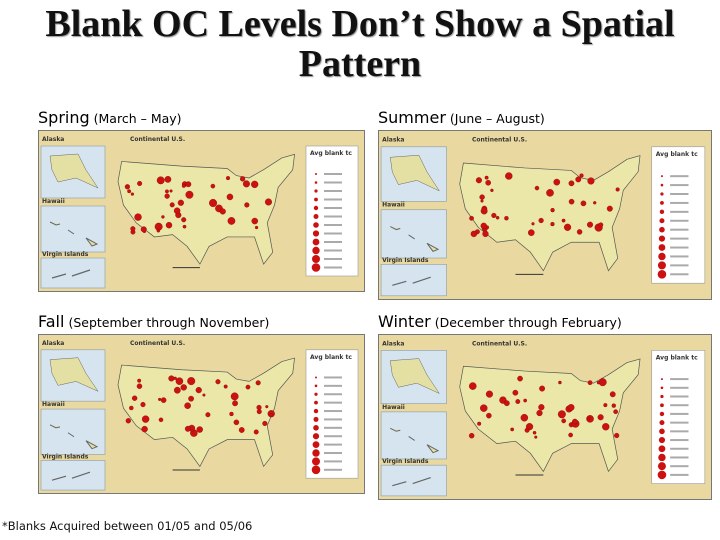 This screenshot has width=720, height=540. Describe the element at coordinates (412, 117) in the screenshot. I see `season-label: Summer` at that location.